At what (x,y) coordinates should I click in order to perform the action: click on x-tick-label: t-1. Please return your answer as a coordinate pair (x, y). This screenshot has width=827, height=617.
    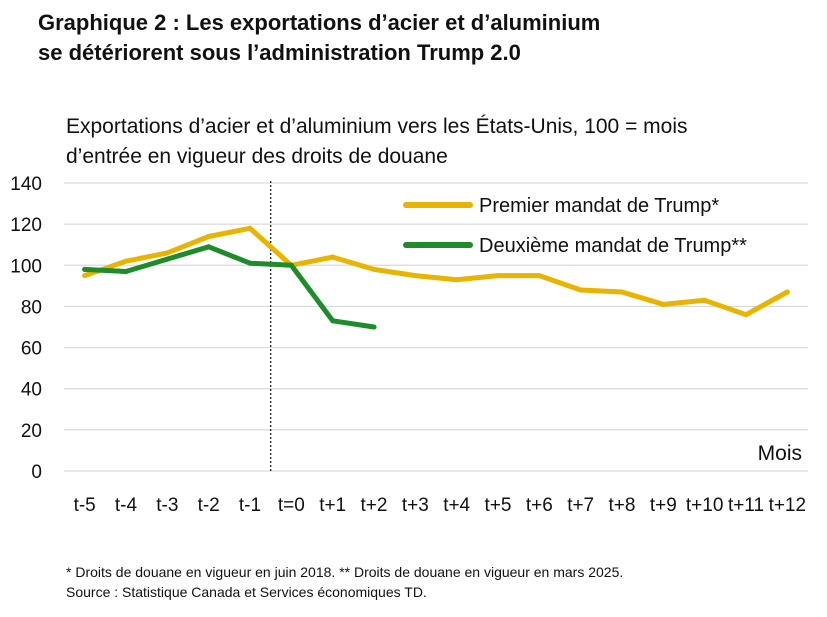
    Looking at the image, I should click on (250, 505).